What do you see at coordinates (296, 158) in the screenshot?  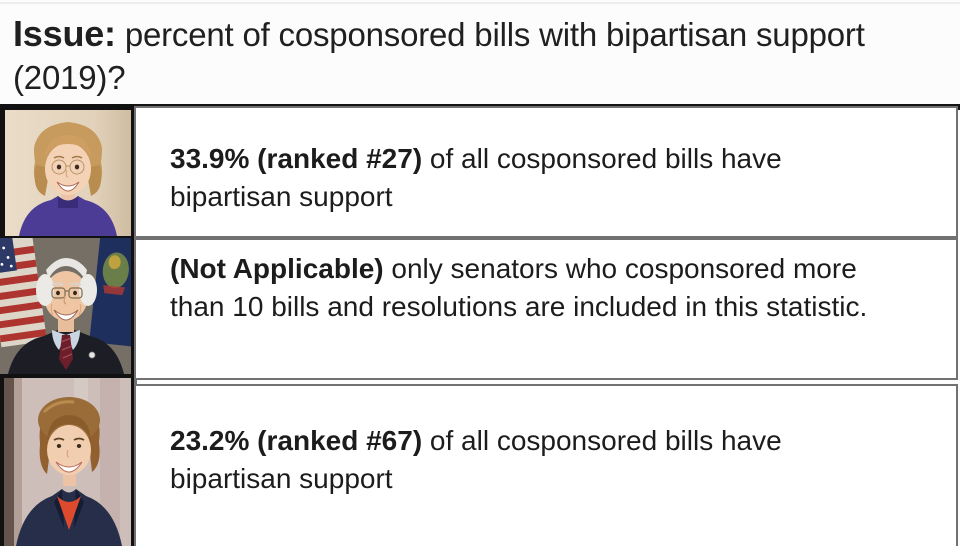 I see `stat-bold-value: 33.9% (ranked #27)` at bounding box center [296, 158].